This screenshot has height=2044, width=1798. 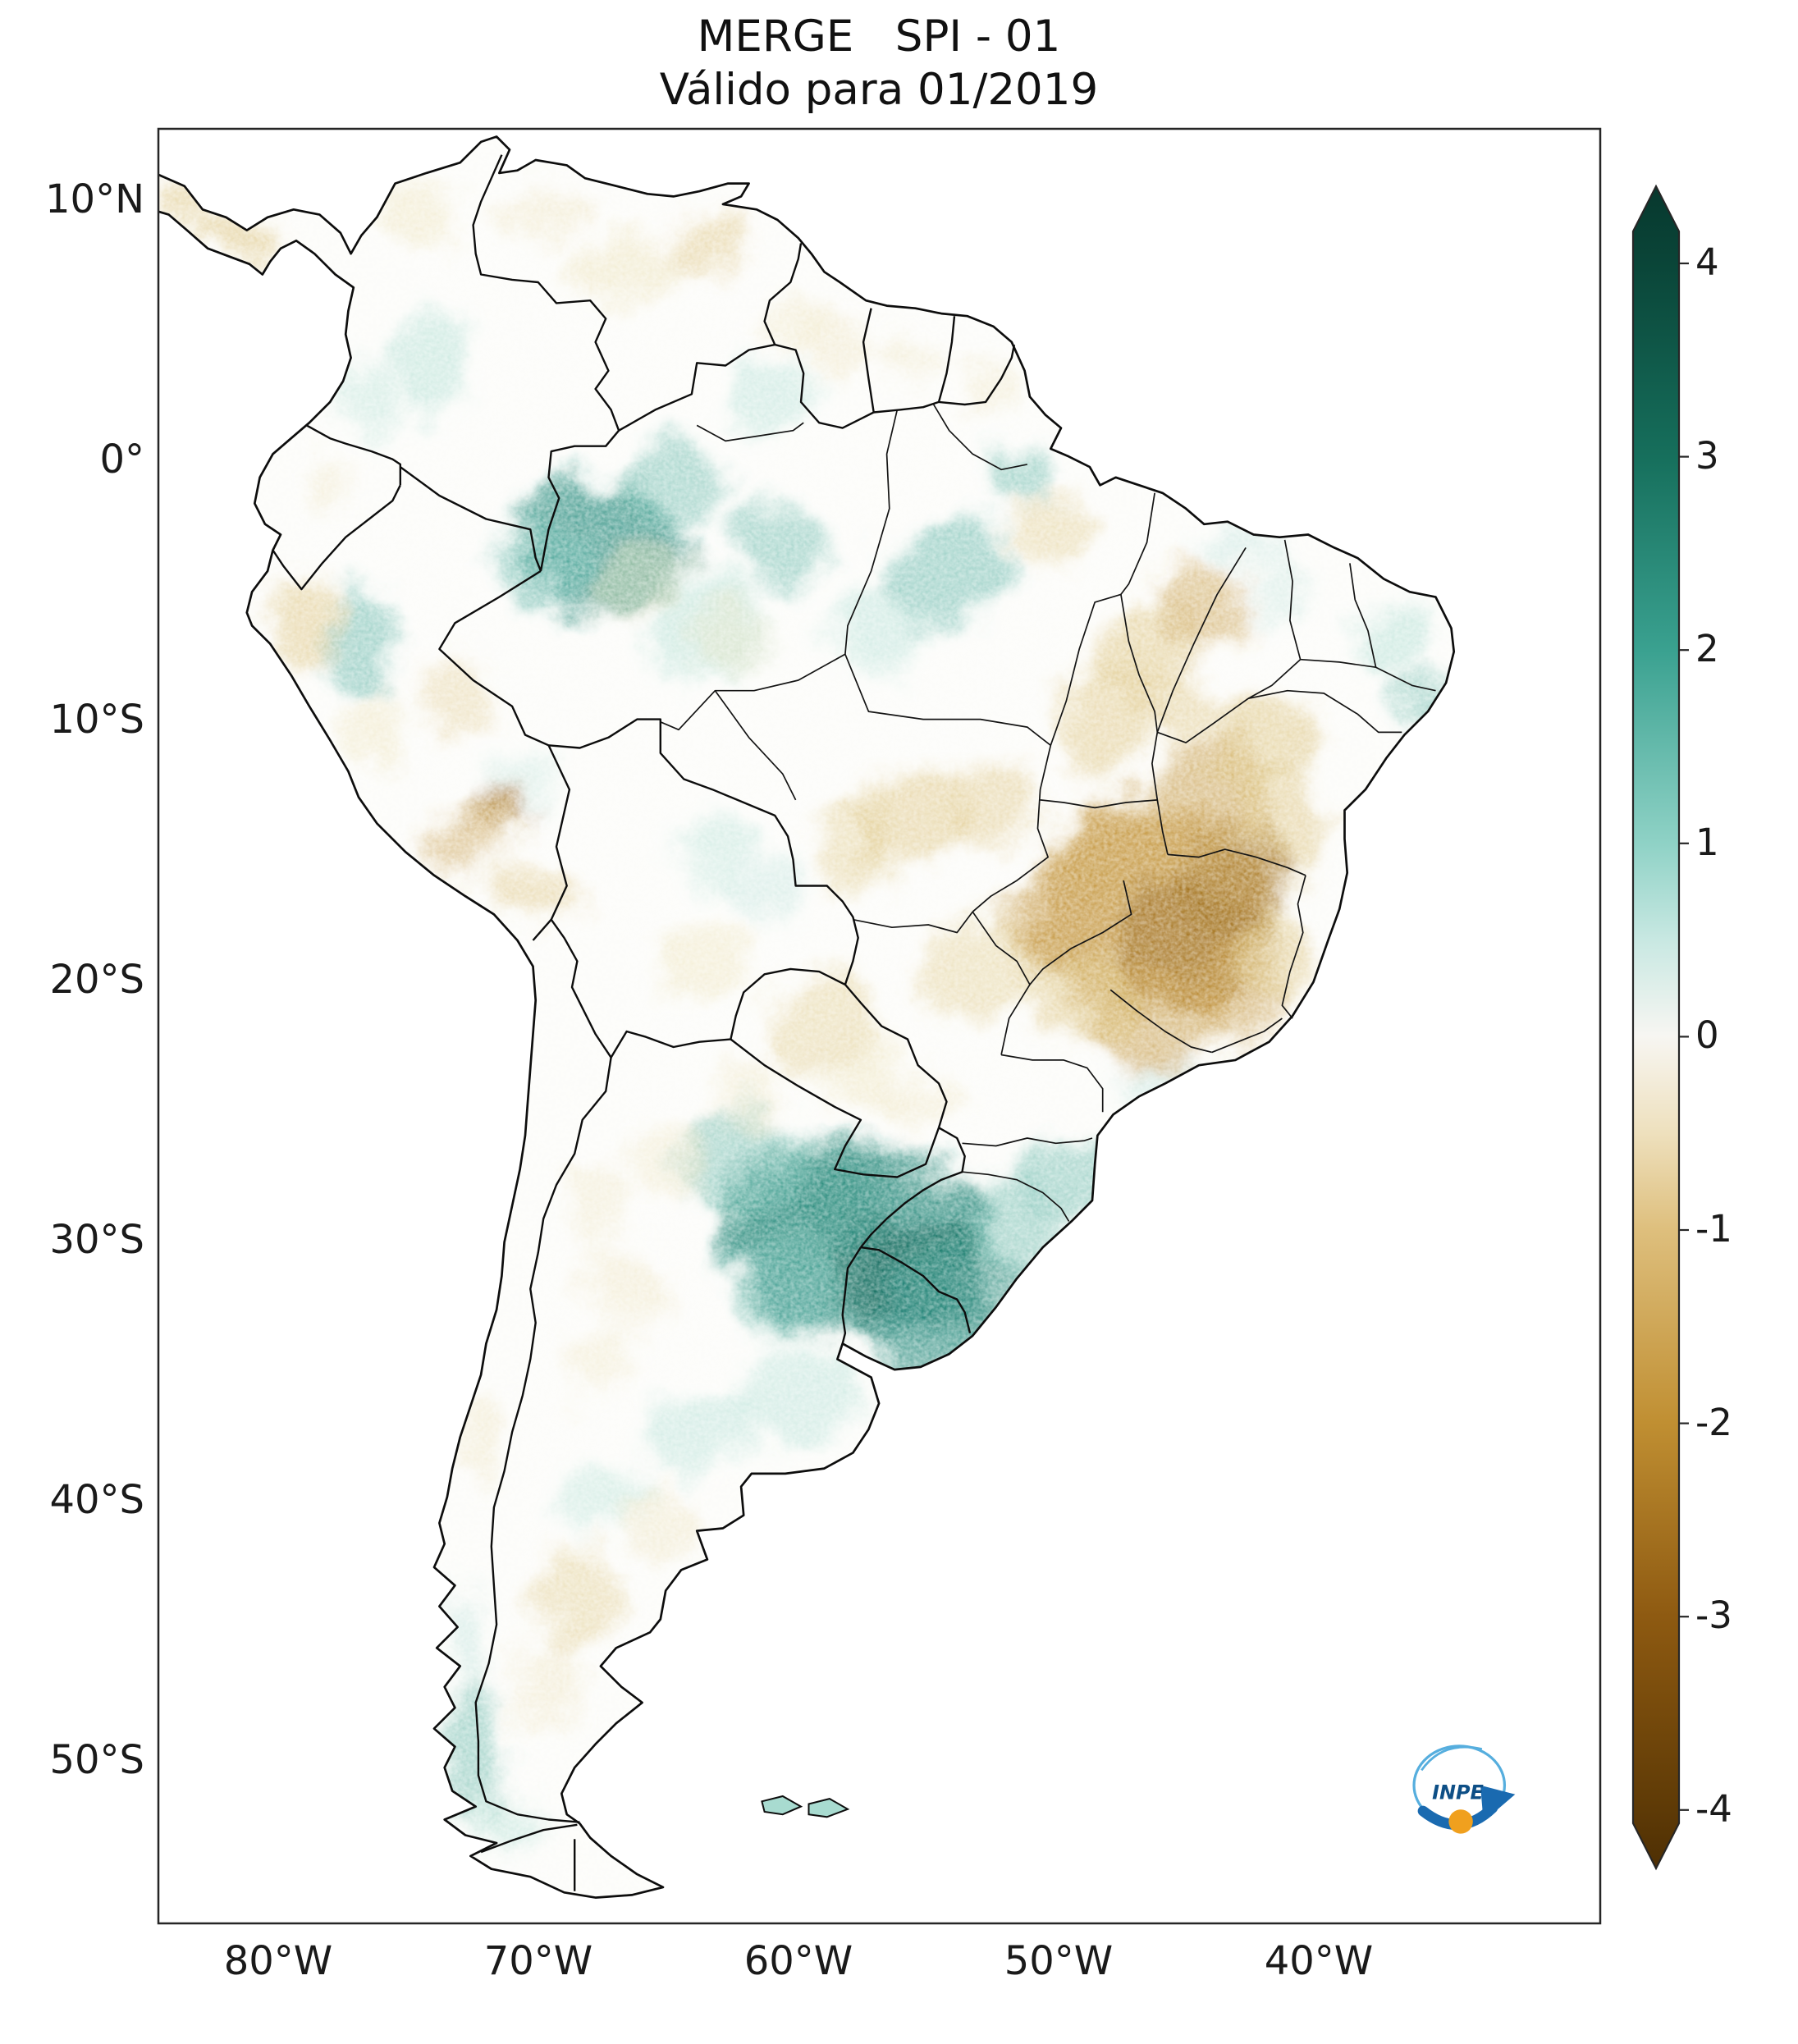 I want to click on y-tick-label: 50°S, so click(x=96, y=1760).